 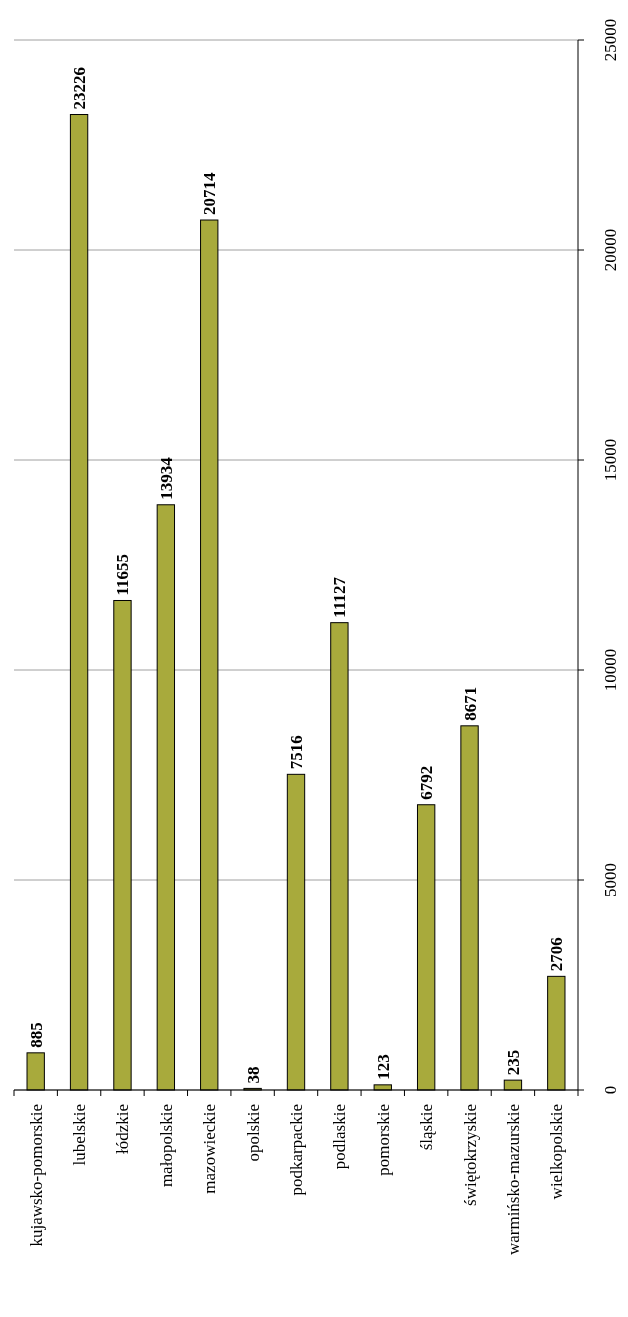 I want to click on y-tick-label: 10000, so click(x=610, y=670).